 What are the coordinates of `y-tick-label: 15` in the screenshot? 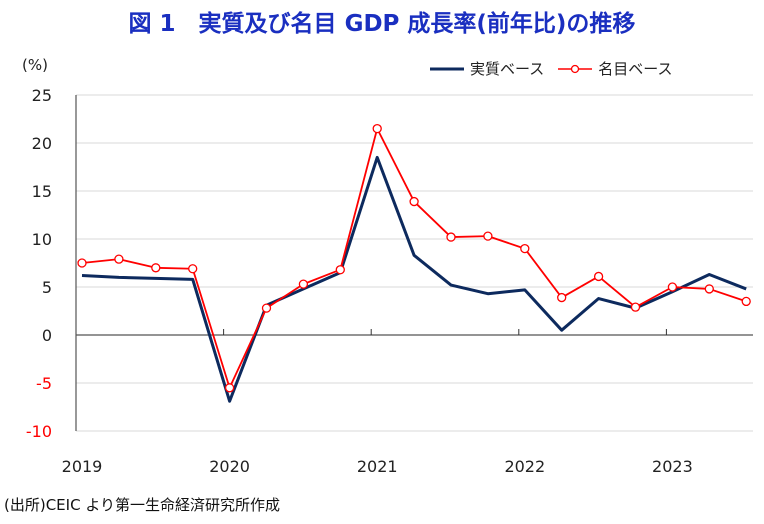 It's located at (42, 191).